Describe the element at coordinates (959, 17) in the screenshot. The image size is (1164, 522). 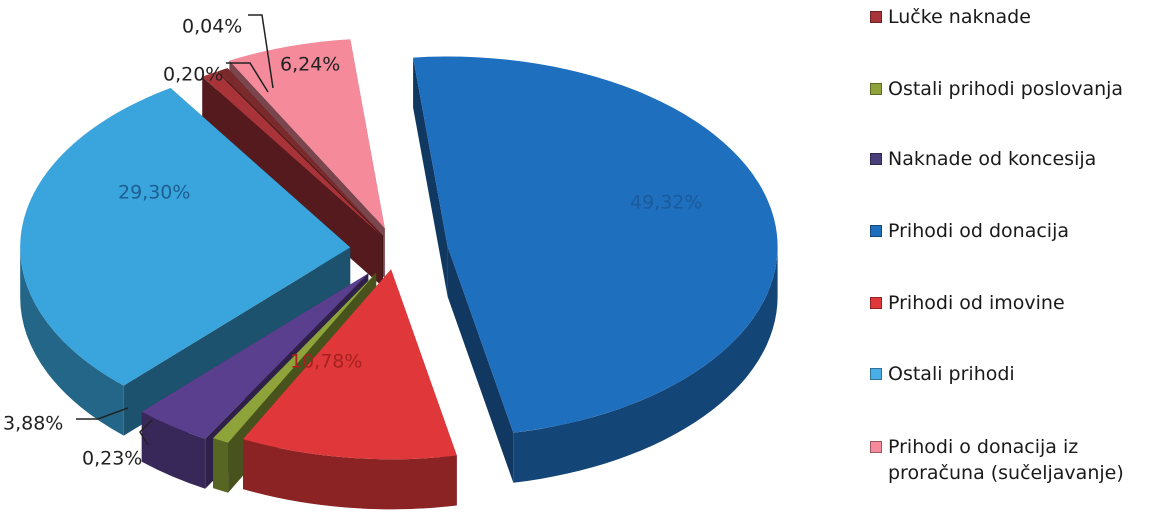
I see `legend-label: Lučke naknade` at that location.